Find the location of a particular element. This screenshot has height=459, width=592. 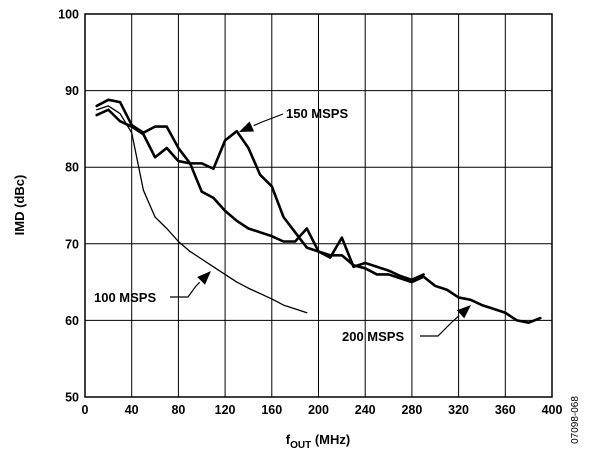

y-tick-label-100: 100 is located at coordinates (68, 15).